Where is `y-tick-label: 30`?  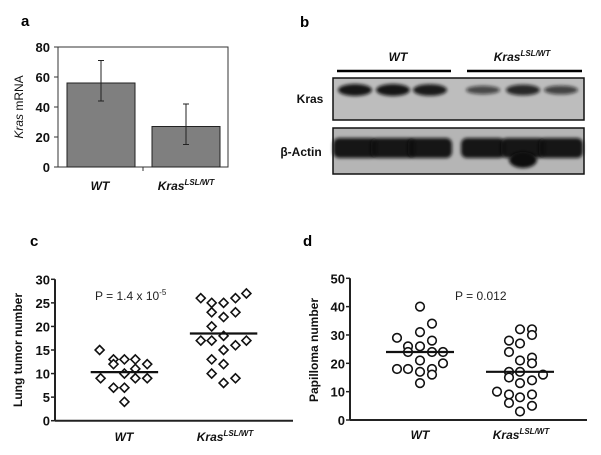
y-tick-label: 30 is located at coordinates (43, 279).